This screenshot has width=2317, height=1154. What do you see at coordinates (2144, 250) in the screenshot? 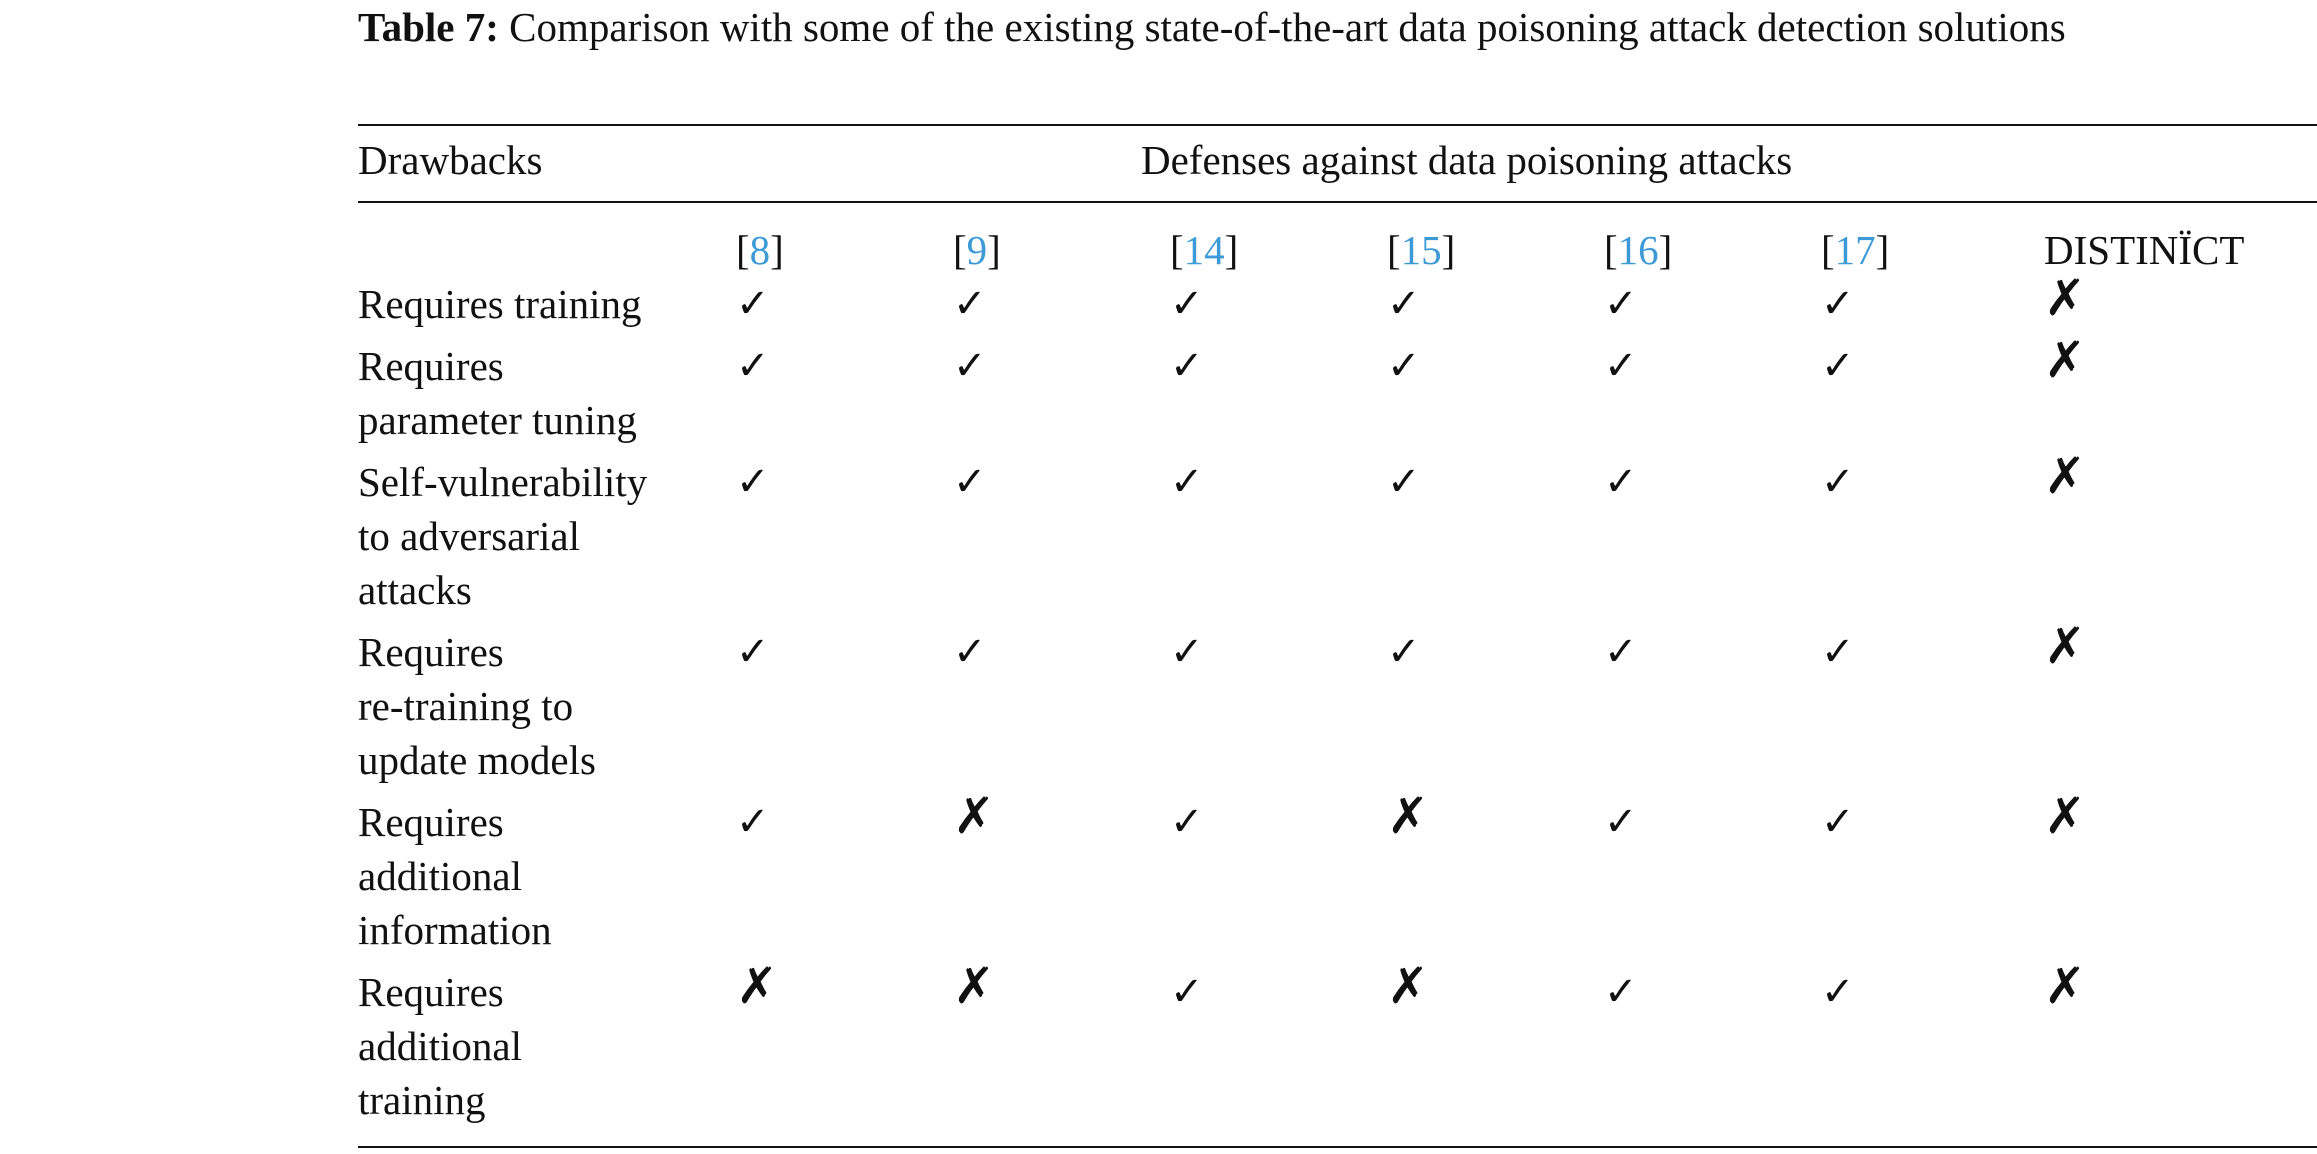
I see `column-header-distinct: DISTINÏCT` at bounding box center [2144, 250].